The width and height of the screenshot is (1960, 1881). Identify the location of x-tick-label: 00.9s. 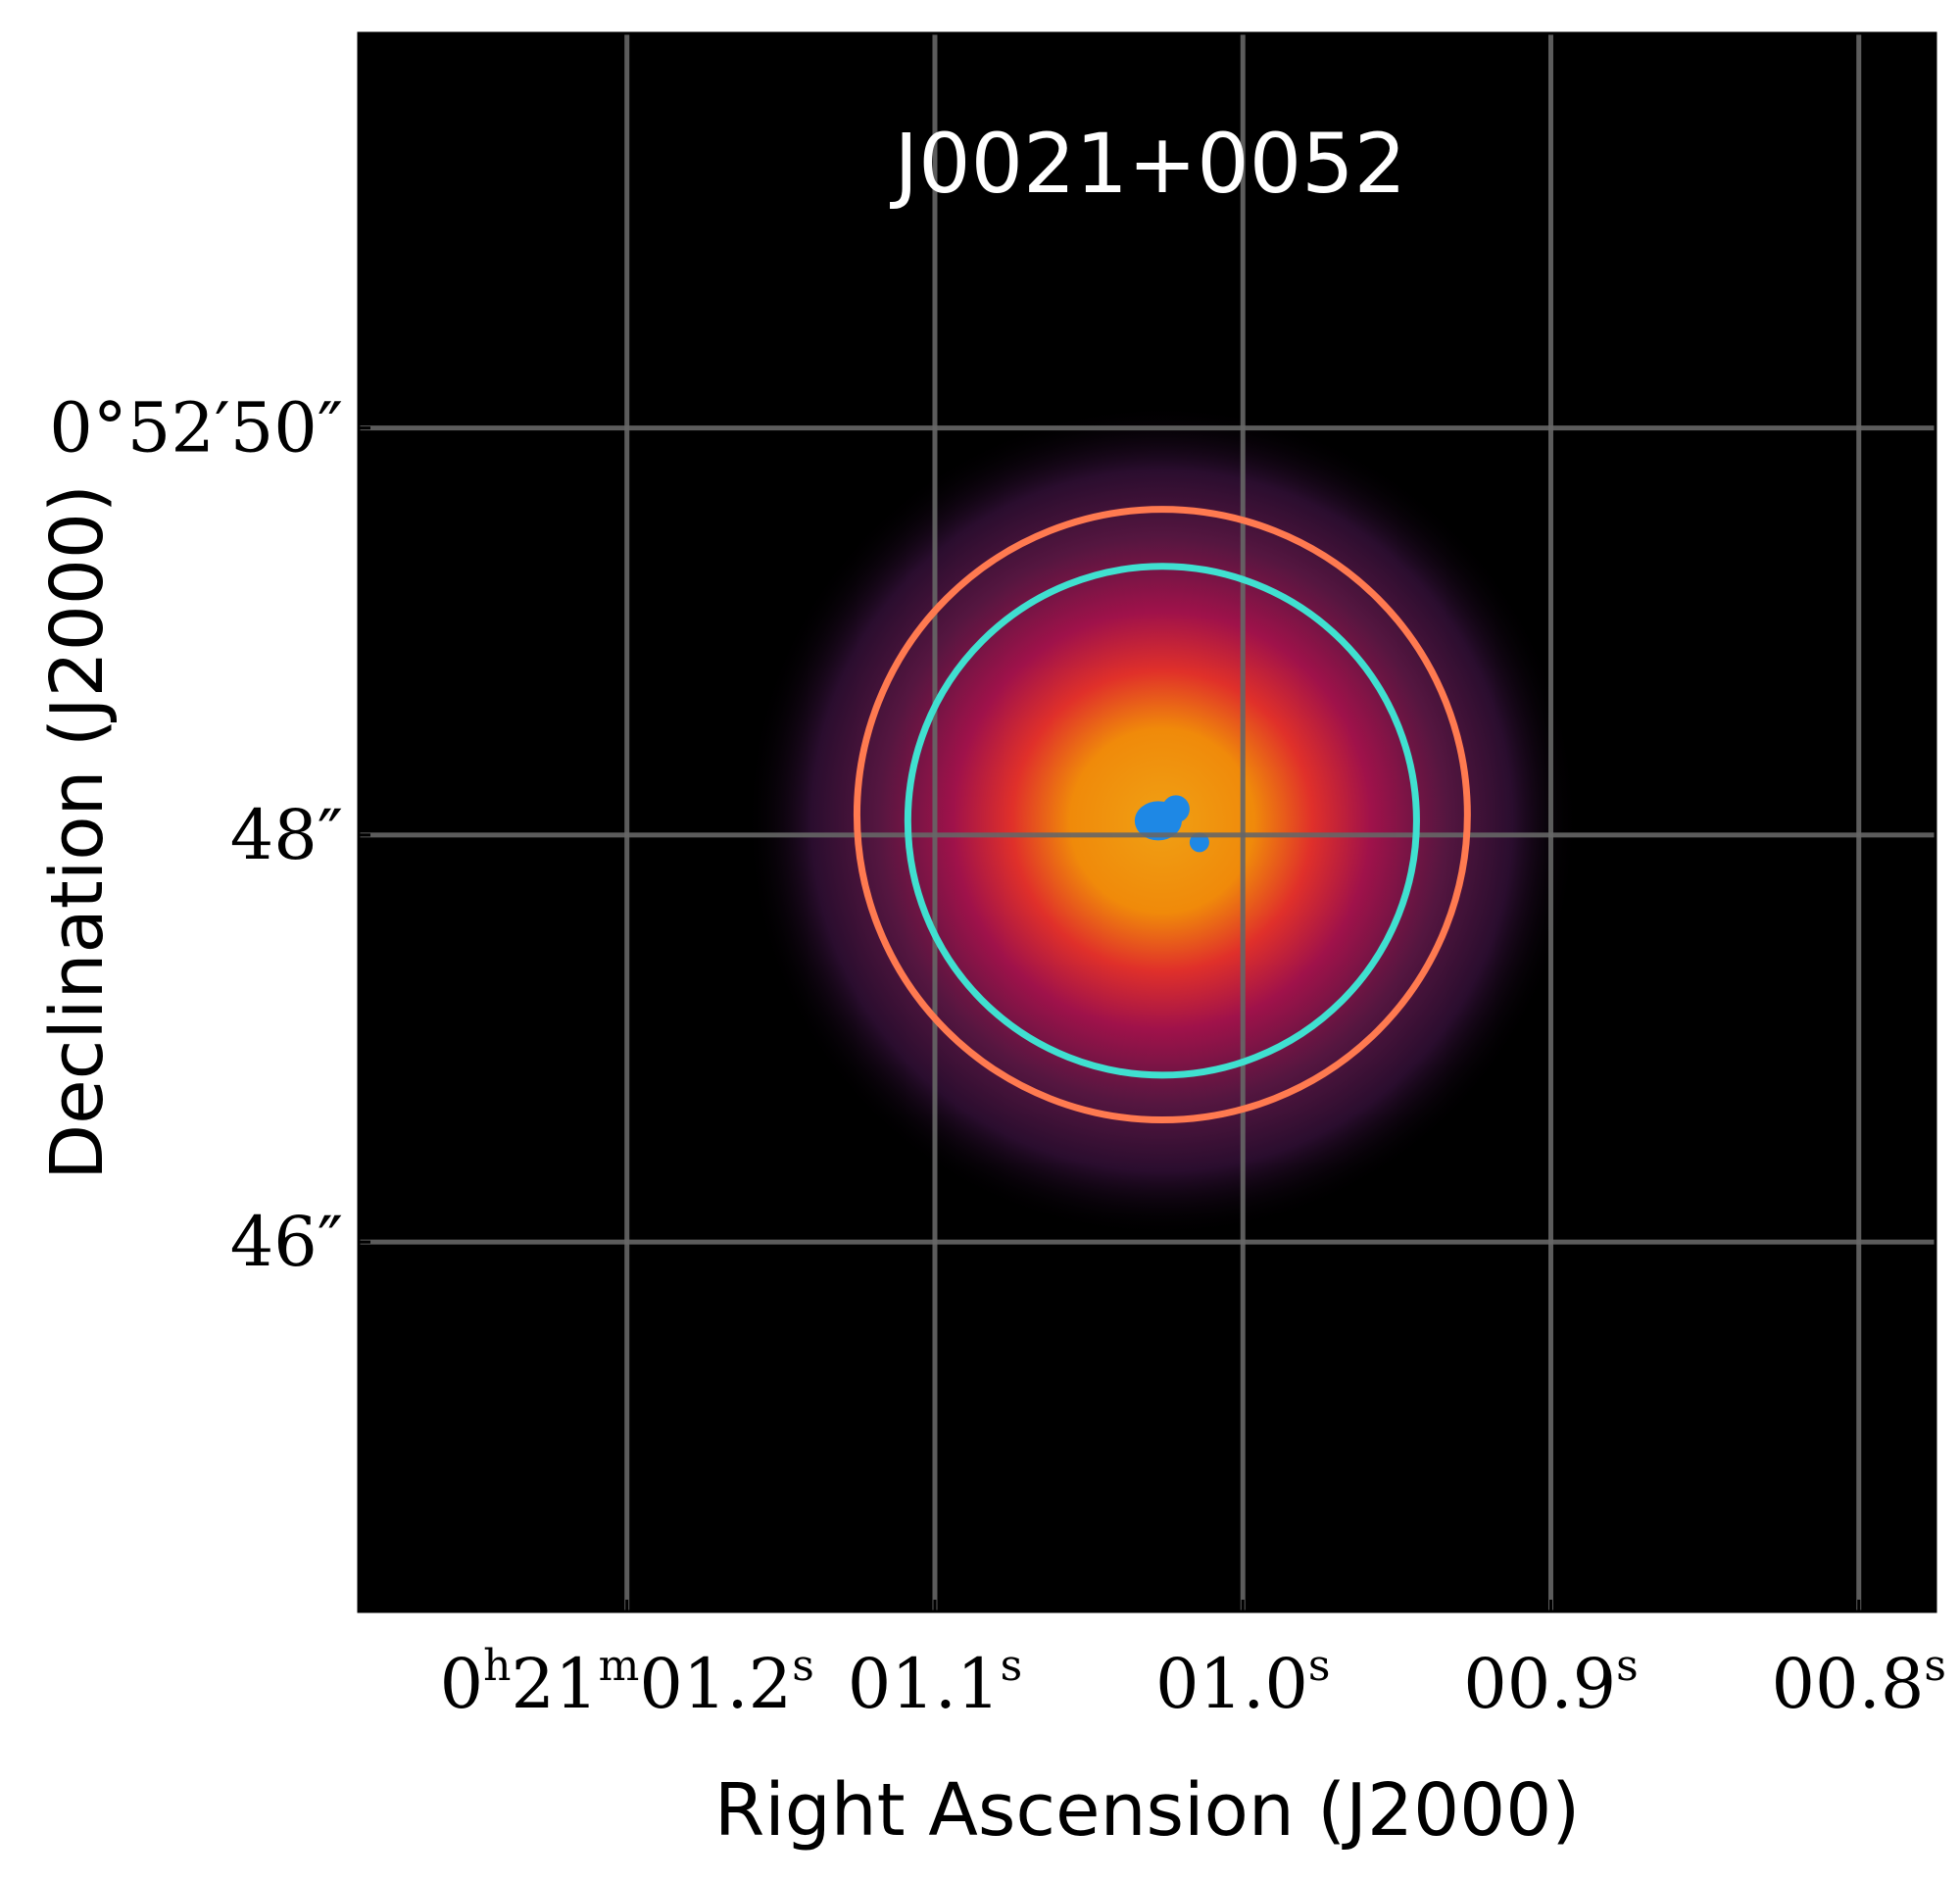
(1550, 1682).